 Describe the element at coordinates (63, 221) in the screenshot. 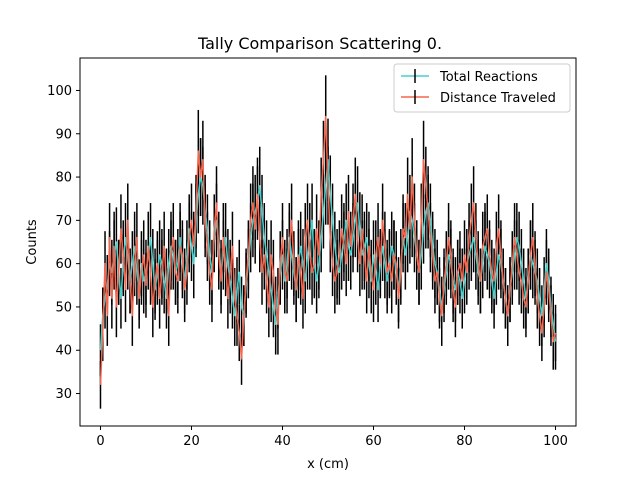

I see `y-tick-label-70: 70` at that location.